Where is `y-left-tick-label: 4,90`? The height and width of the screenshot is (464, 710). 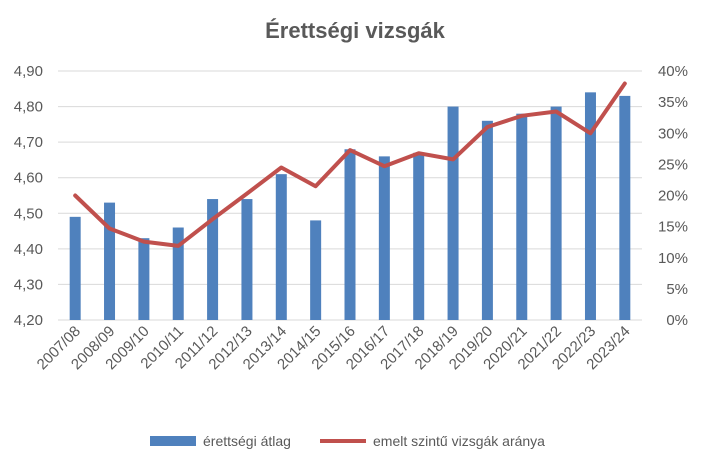 y-left-tick-label: 4,90 is located at coordinates (28, 71).